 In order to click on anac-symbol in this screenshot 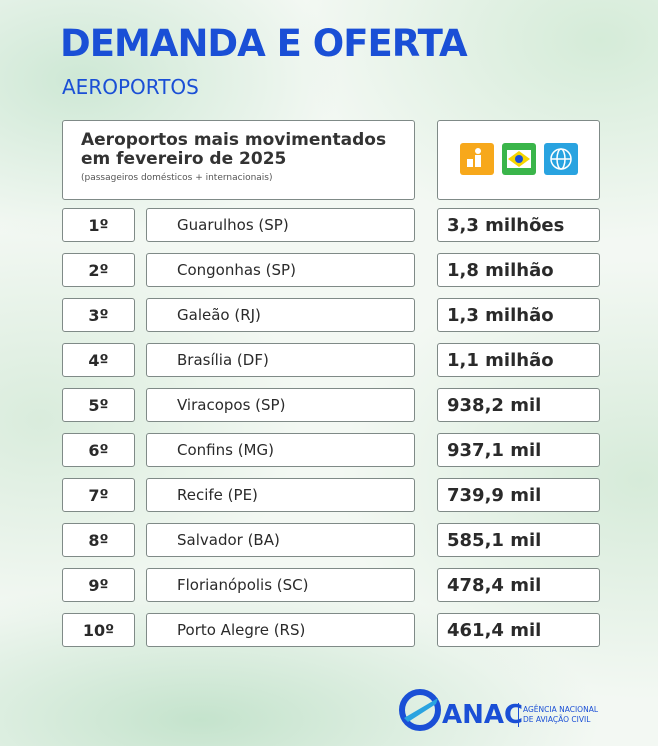, I will do `click(420, 710)`.